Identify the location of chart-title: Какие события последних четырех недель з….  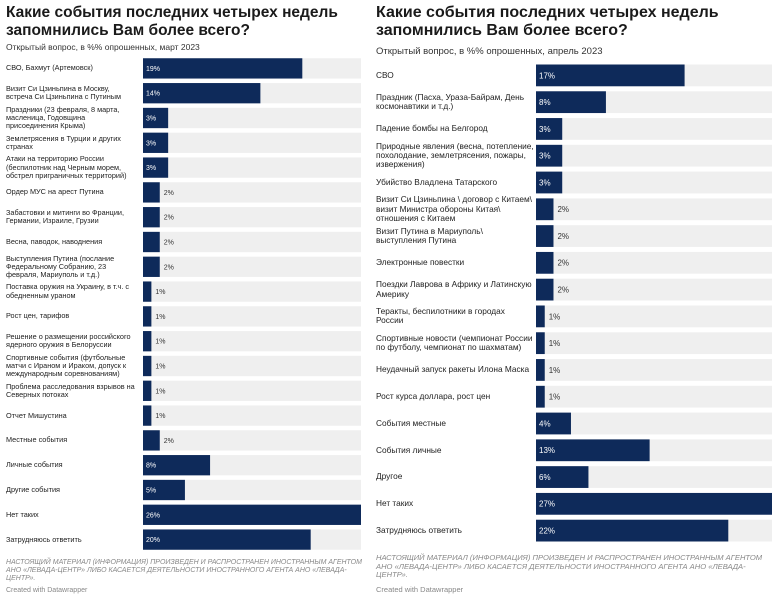
(547, 22).